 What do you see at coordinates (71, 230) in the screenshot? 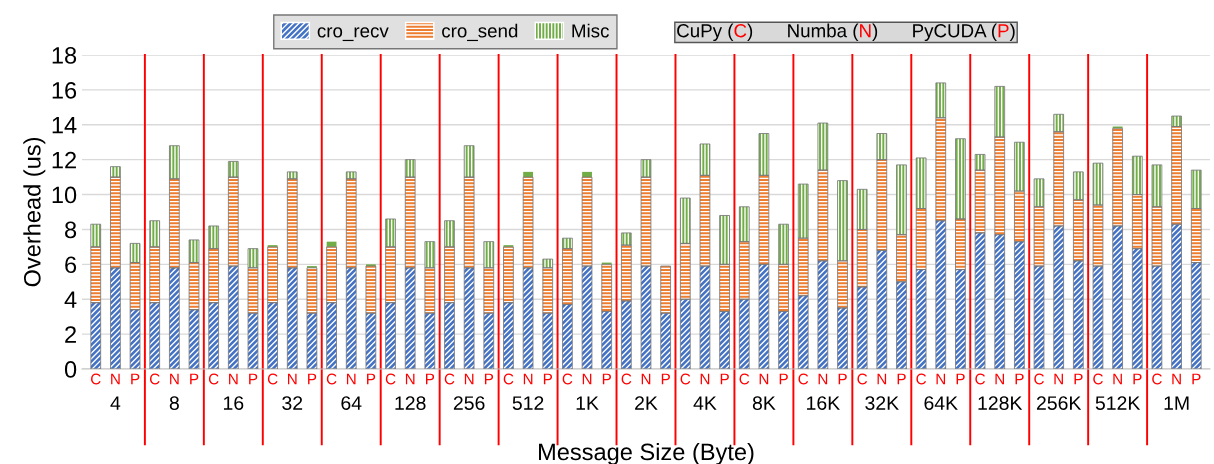
I see `y-tick-label: 8` at bounding box center [71, 230].